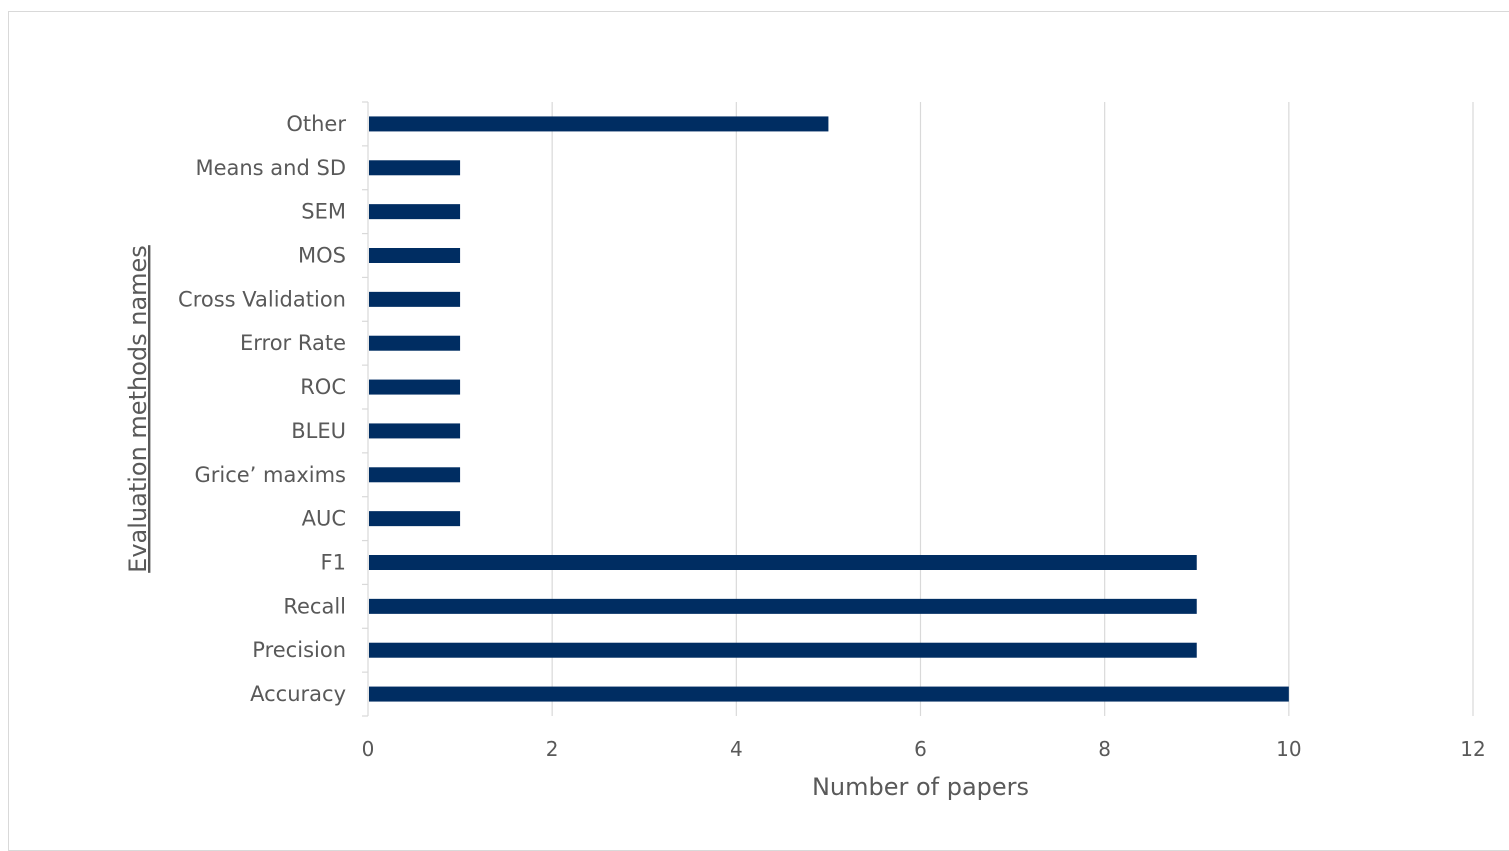 The image size is (1509, 851). Describe the element at coordinates (323, 212) in the screenshot. I see `category-label: SEM` at that location.